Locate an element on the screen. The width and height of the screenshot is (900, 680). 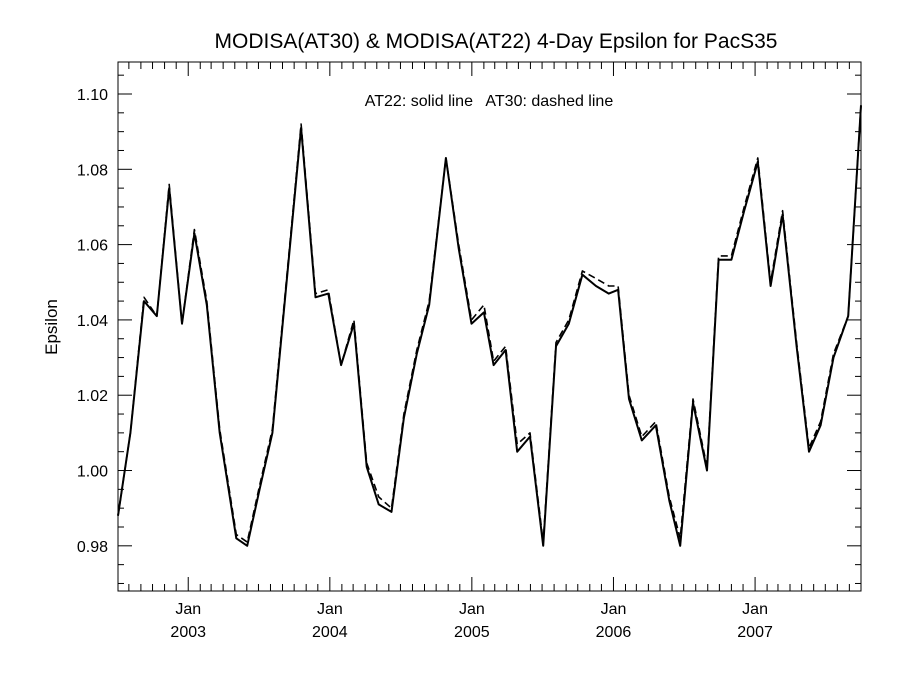
y-tick-label: 1.04 is located at coordinates (92, 321).